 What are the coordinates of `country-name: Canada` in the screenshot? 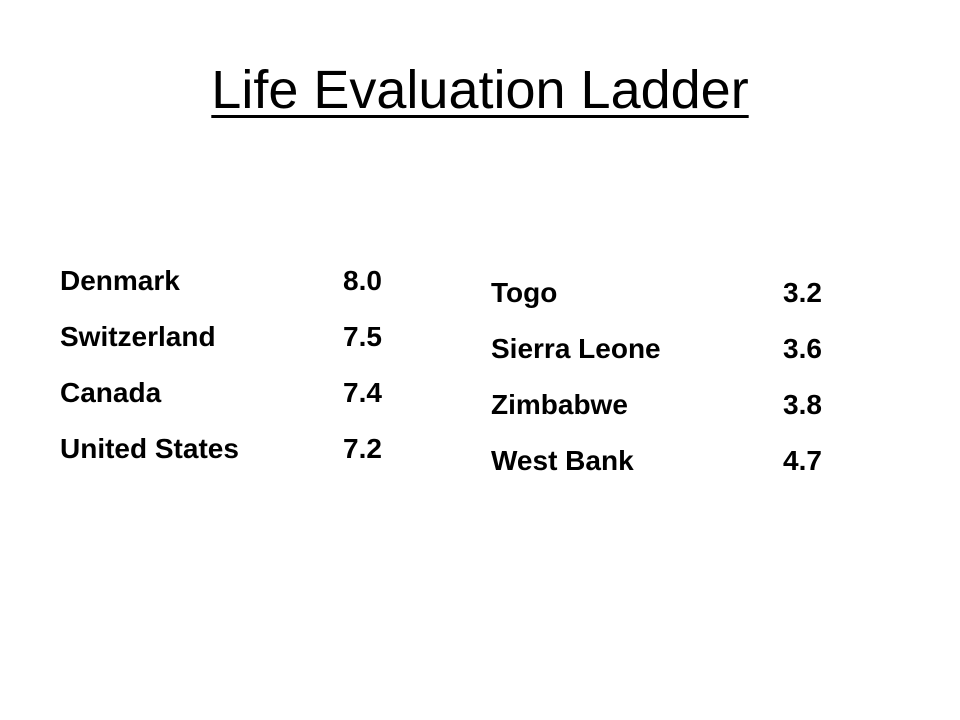 It's located at (111, 392).